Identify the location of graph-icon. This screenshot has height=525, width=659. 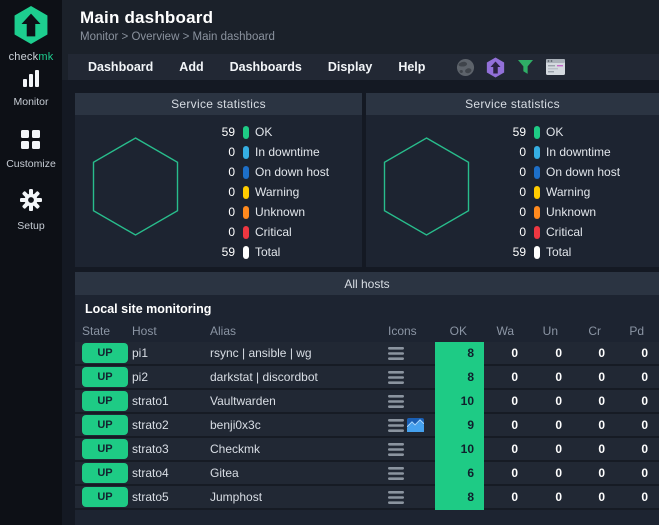
(415, 425).